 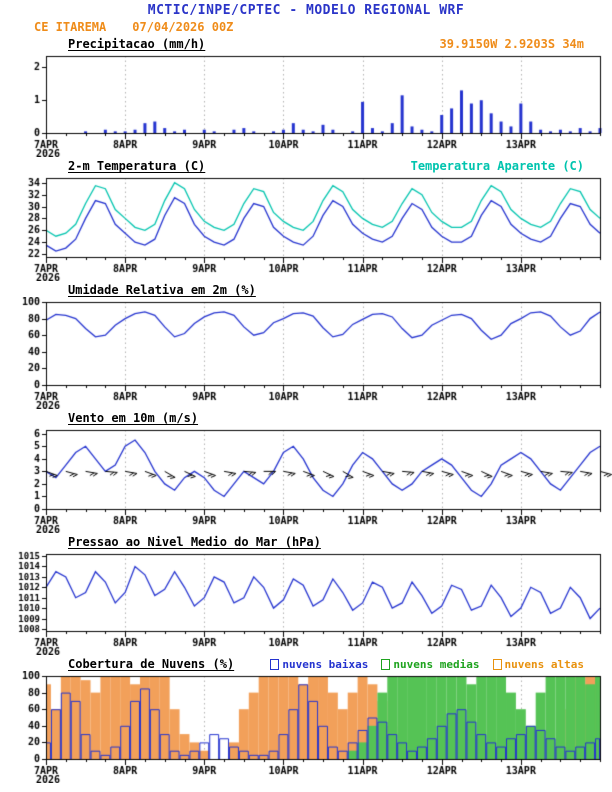 What do you see at coordinates (544, 664) in the screenshot?
I see `legend-label-nuvens-altas: nuvens altas` at bounding box center [544, 664].